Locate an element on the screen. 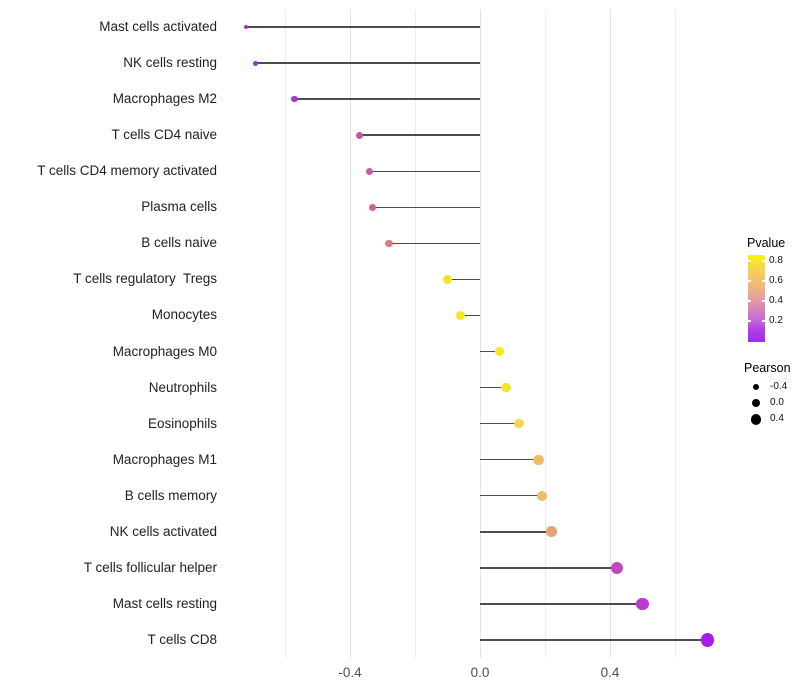 Image resolution: width=800 pixels, height=700 pixels. y-axis-label: Mast cells resting is located at coordinates (164, 603).